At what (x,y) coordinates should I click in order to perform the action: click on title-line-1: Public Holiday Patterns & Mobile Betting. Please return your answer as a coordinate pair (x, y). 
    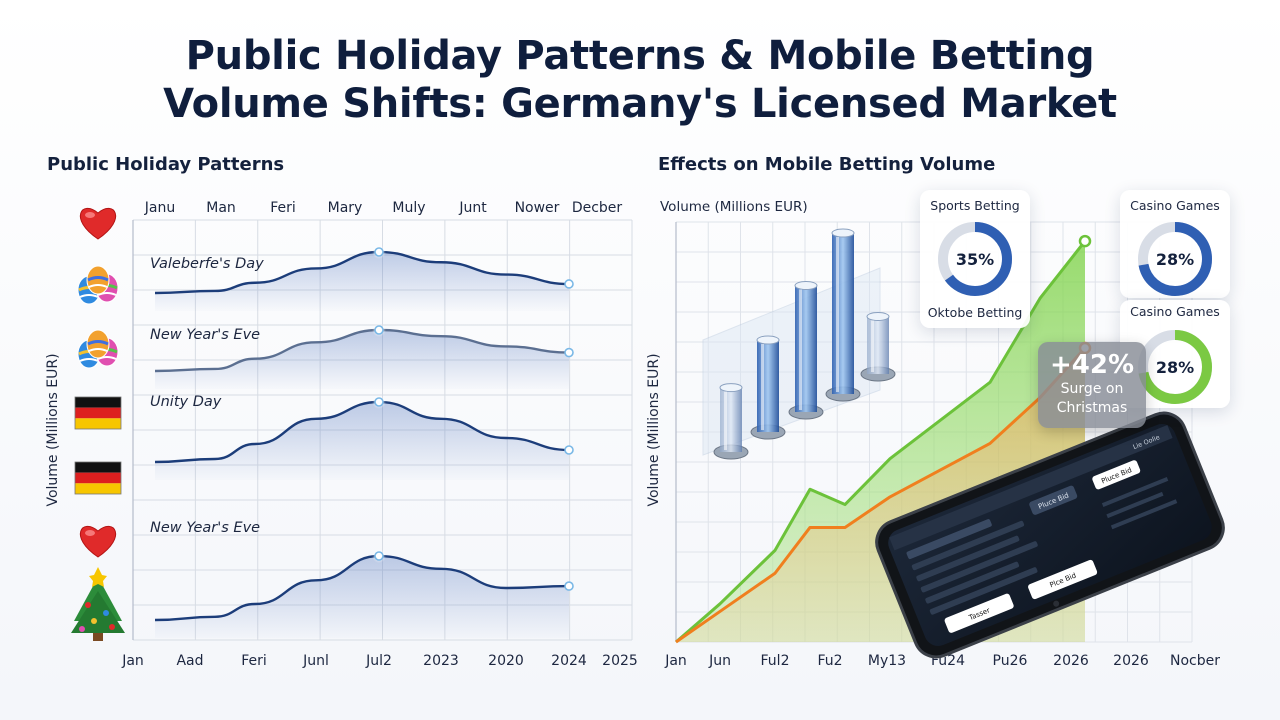
    Looking at the image, I should click on (640, 56).